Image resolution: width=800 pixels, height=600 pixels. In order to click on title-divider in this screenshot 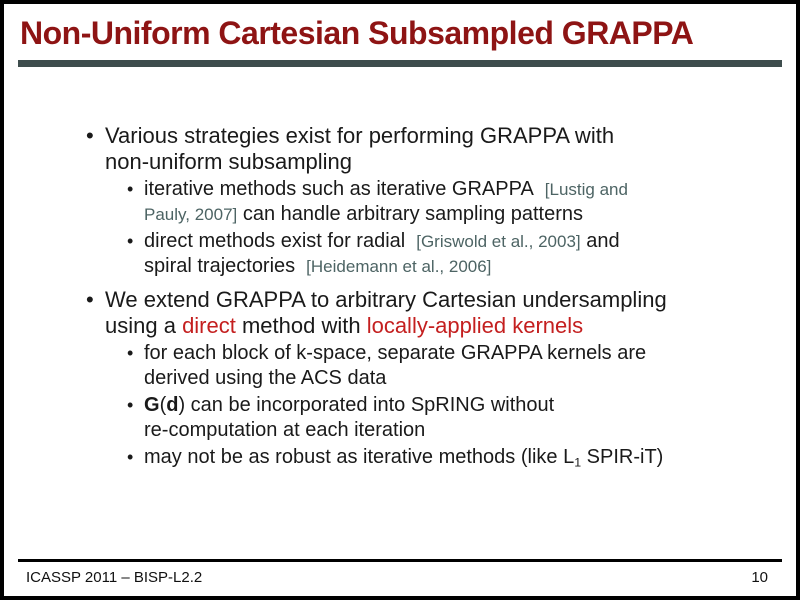, I will do `click(400, 63)`.